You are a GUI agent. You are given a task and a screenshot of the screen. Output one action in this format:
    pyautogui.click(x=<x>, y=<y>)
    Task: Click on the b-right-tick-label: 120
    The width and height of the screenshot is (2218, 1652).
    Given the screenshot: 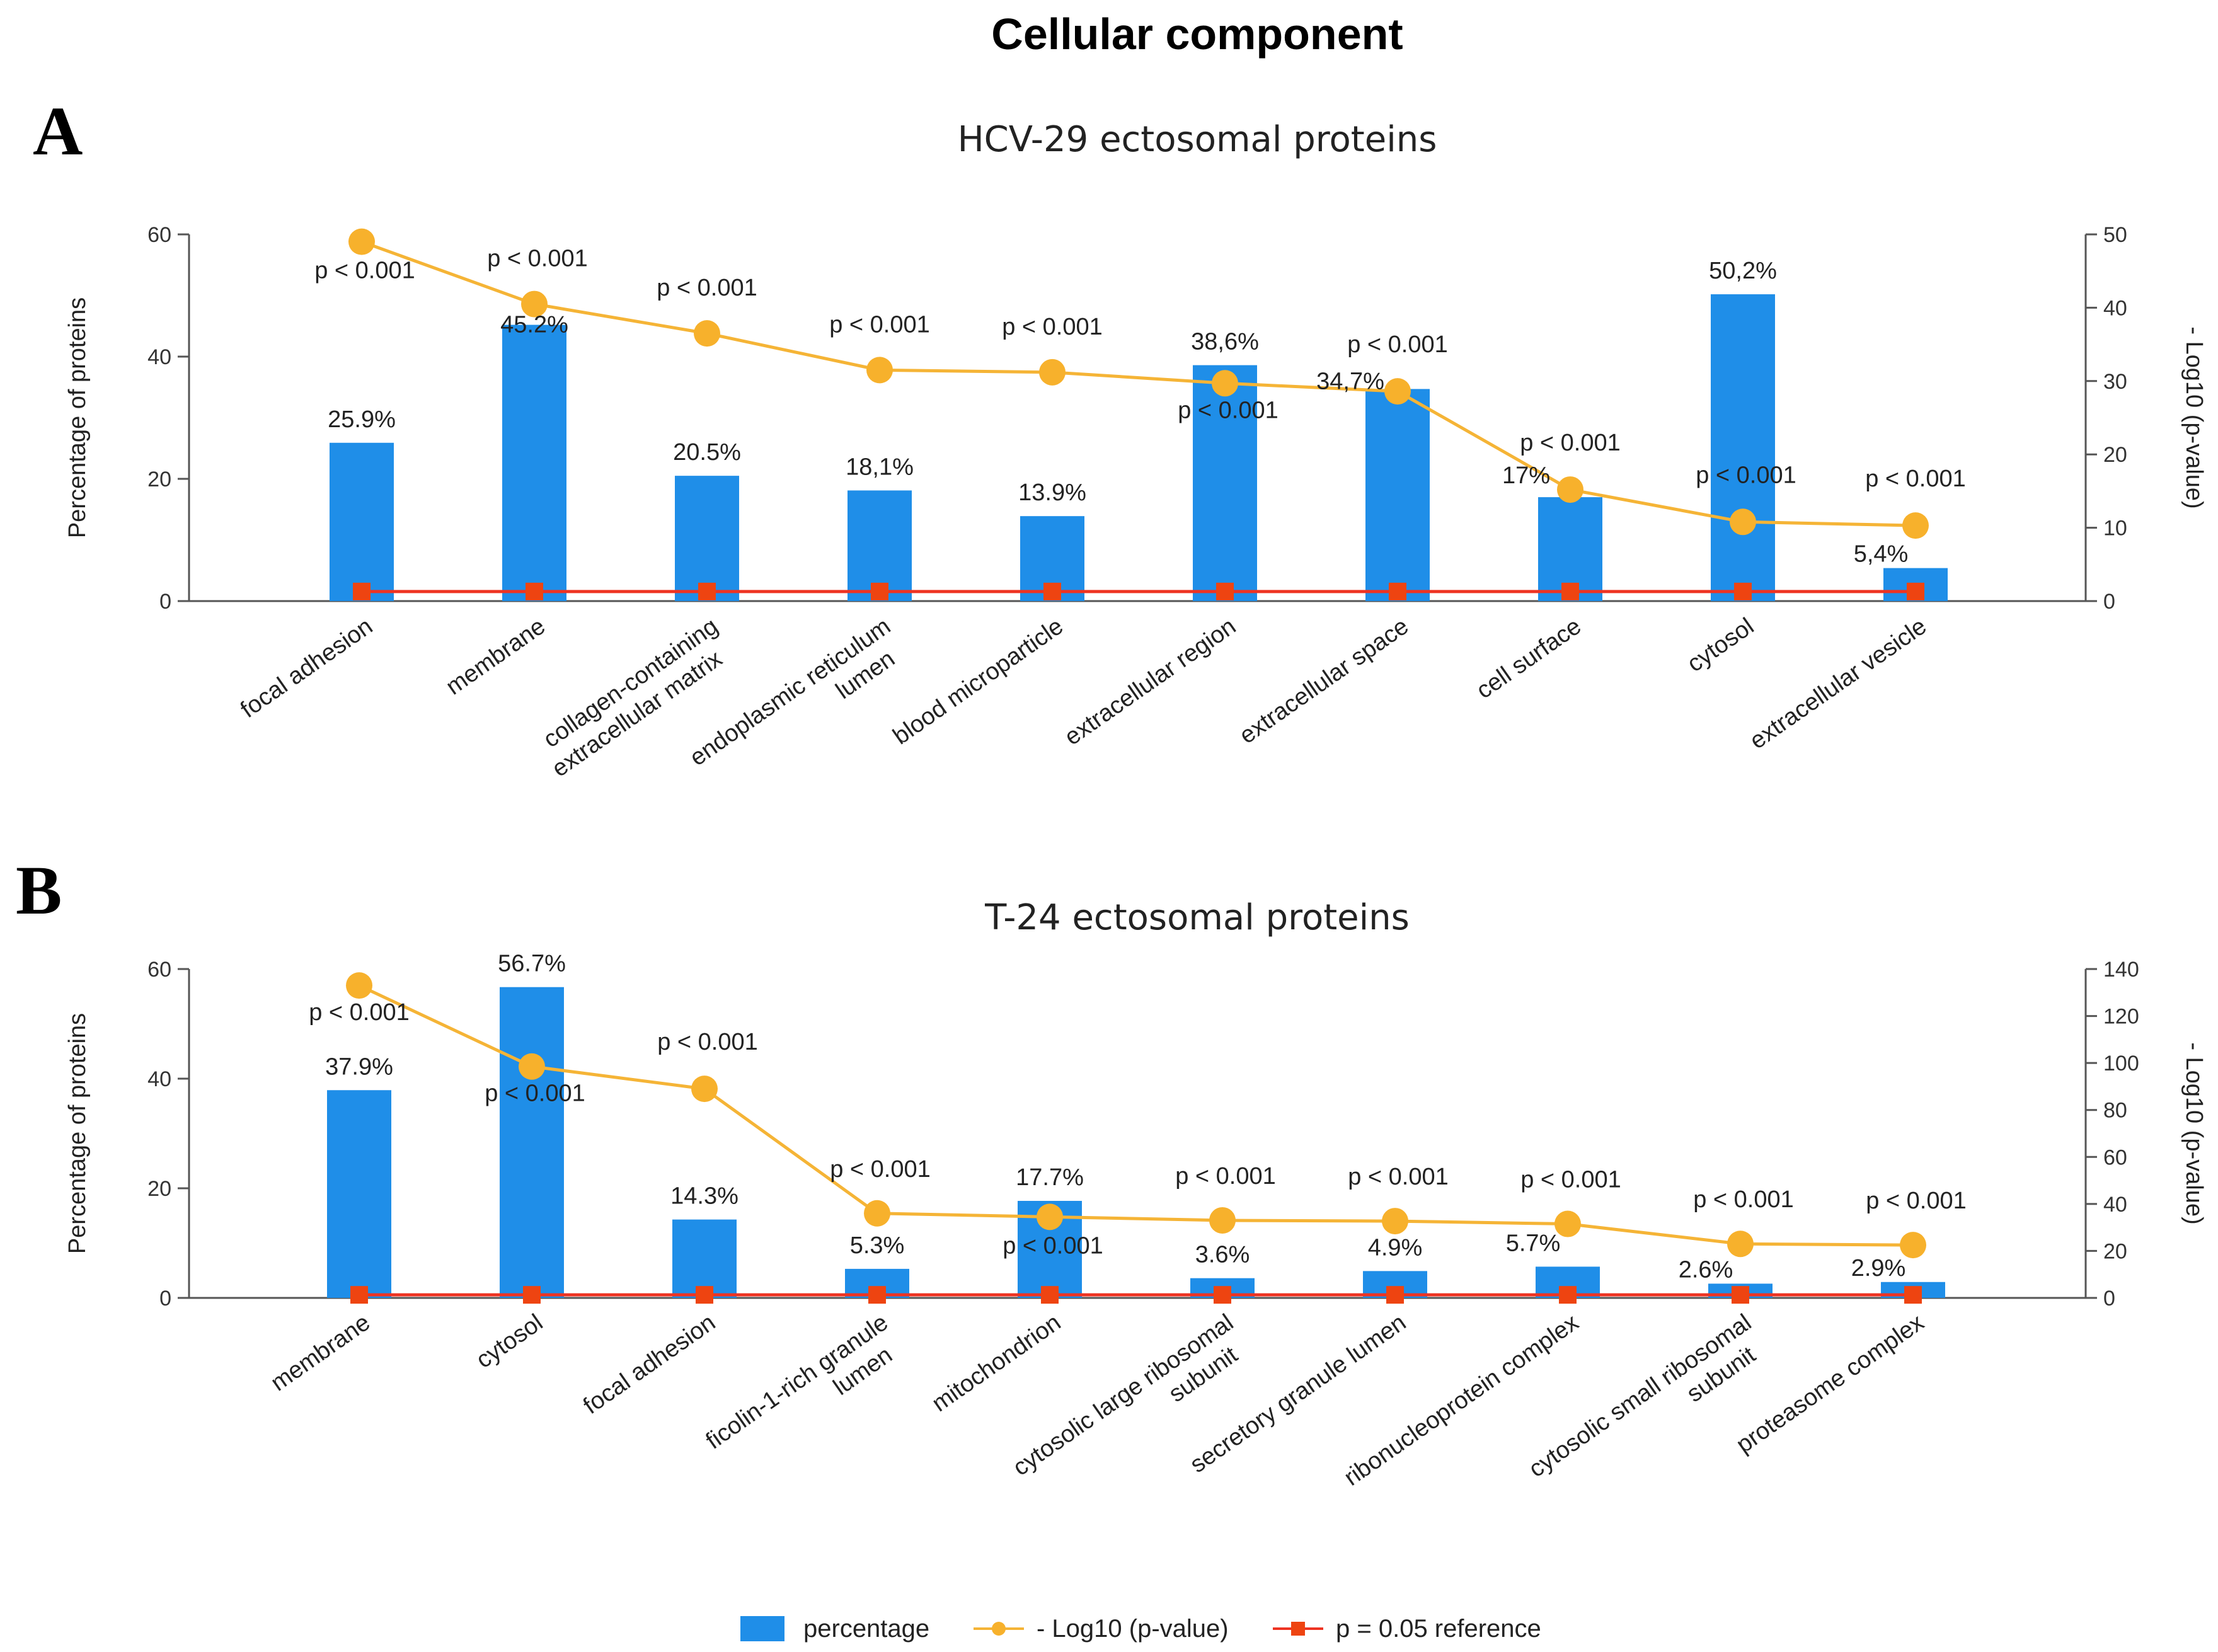 What is the action you would take?
    pyautogui.click(x=2121, y=1017)
    